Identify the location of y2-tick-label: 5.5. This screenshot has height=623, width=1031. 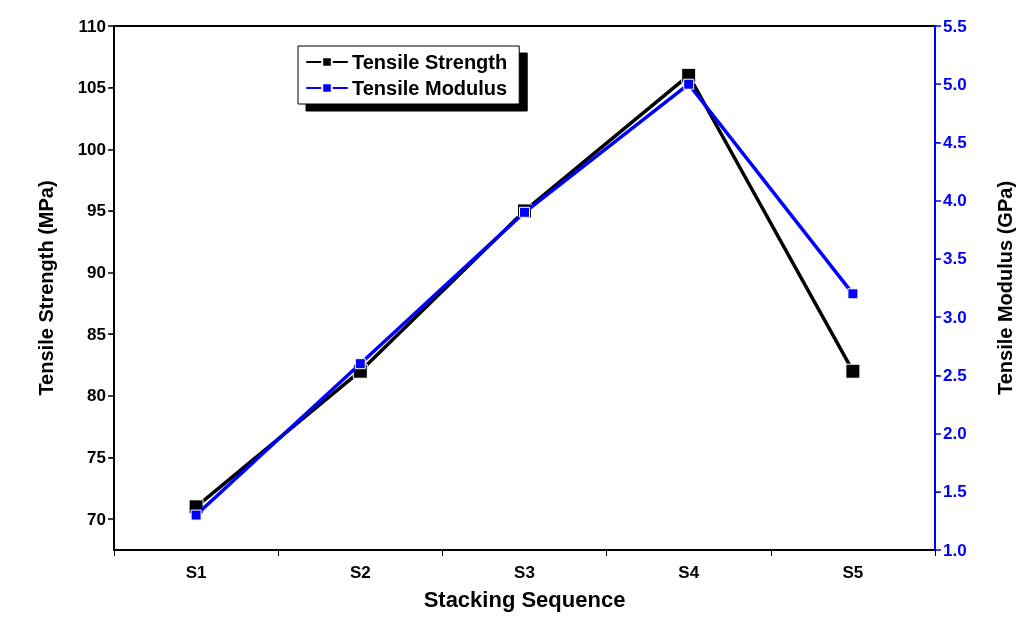
(955, 26).